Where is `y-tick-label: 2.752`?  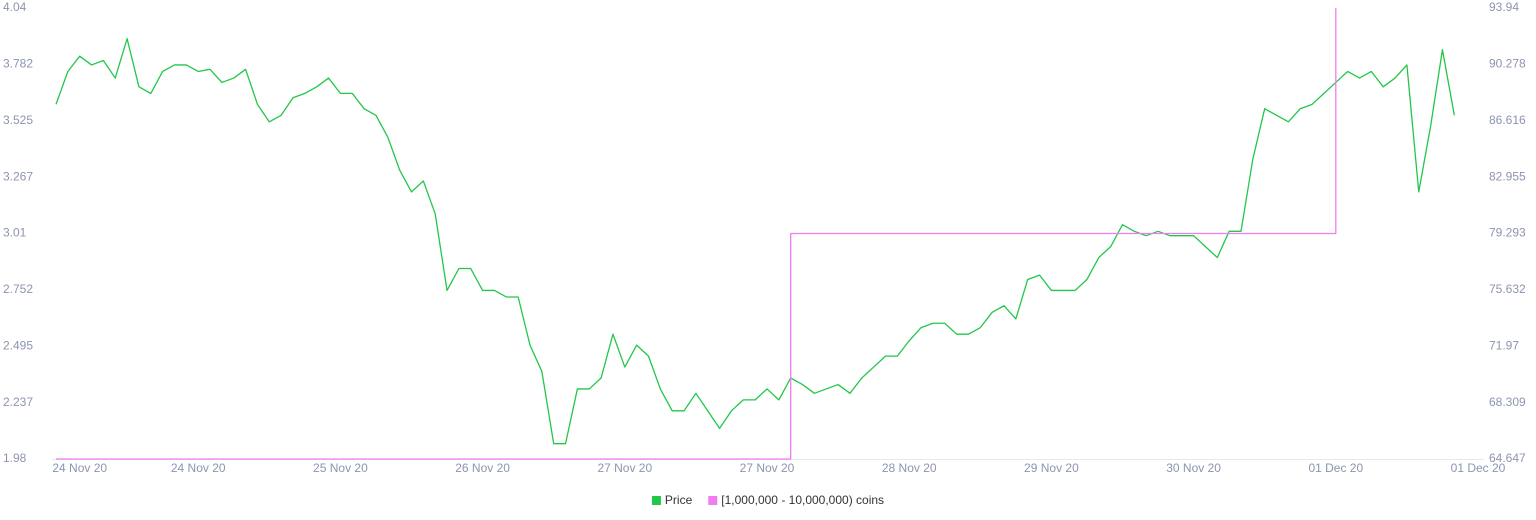 y-tick-label: 2.752 is located at coordinates (18, 289).